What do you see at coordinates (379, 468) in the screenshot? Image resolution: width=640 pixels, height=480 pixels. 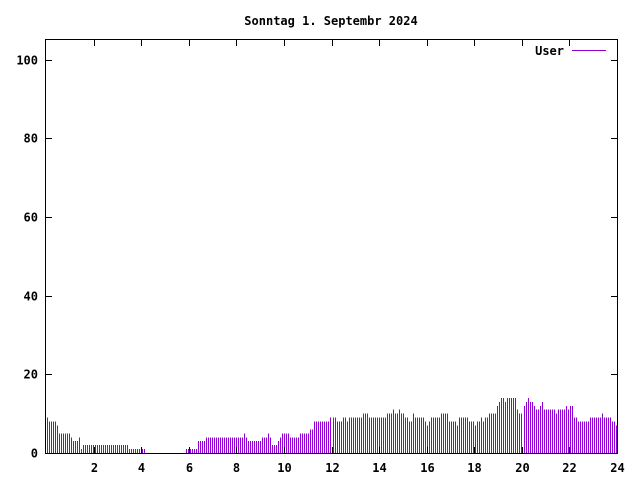 I see `x-tick-label: 14` at bounding box center [379, 468].